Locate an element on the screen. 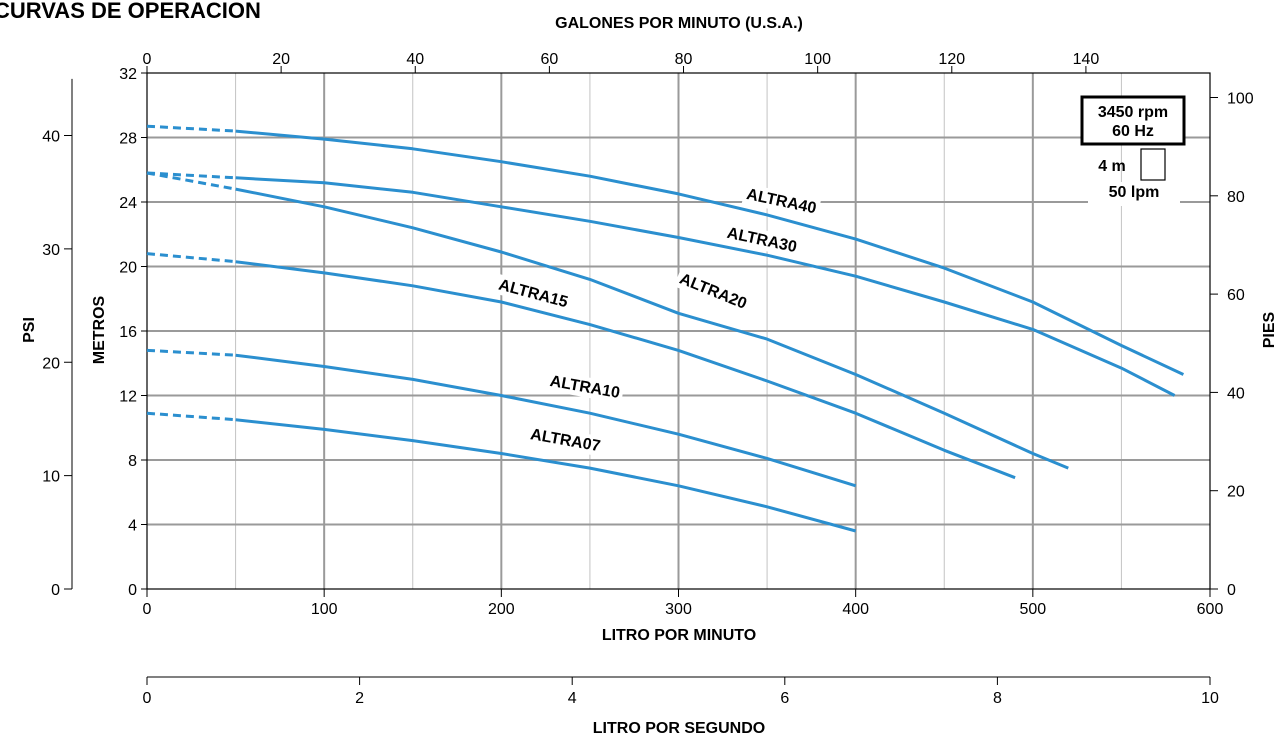 The height and width of the screenshot is (737, 1279). curve-altra20-dashed is located at coordinates (191, 181).